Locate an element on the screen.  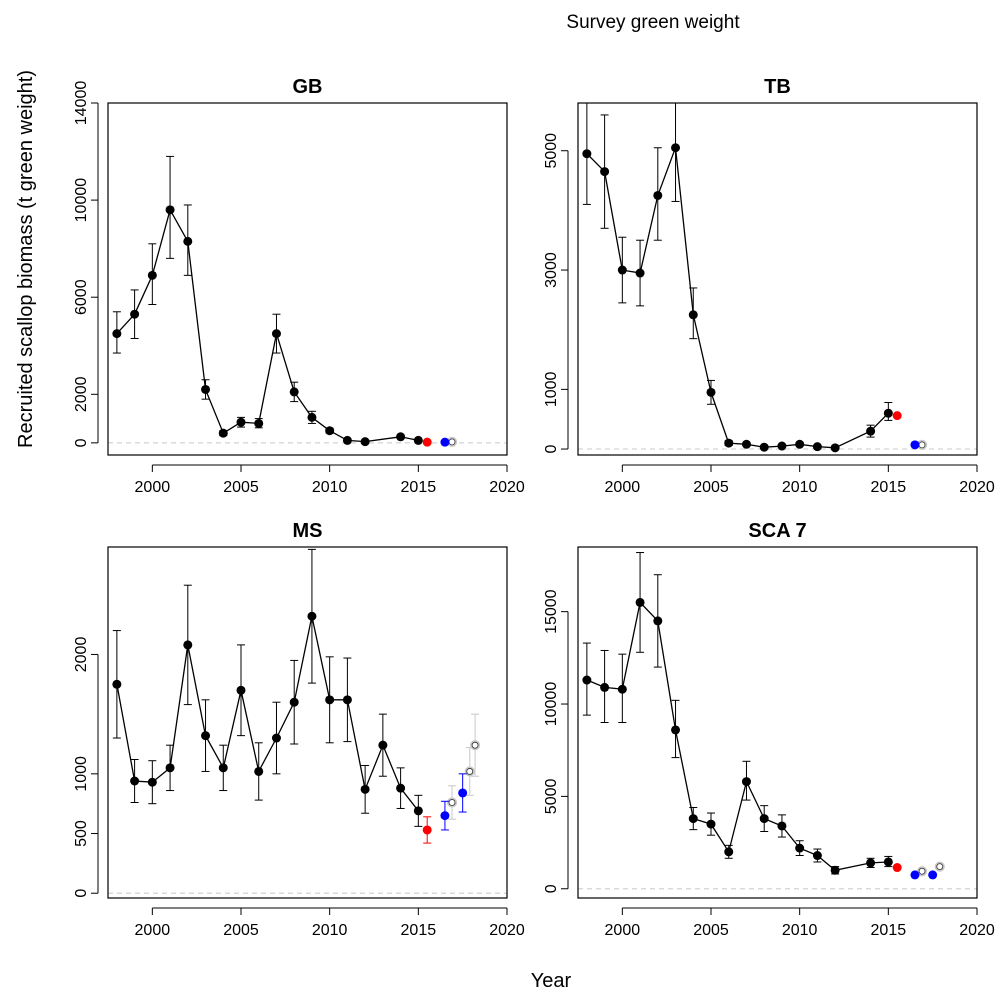
y-tick-label: 2000 is located at coordinates (81, 655).